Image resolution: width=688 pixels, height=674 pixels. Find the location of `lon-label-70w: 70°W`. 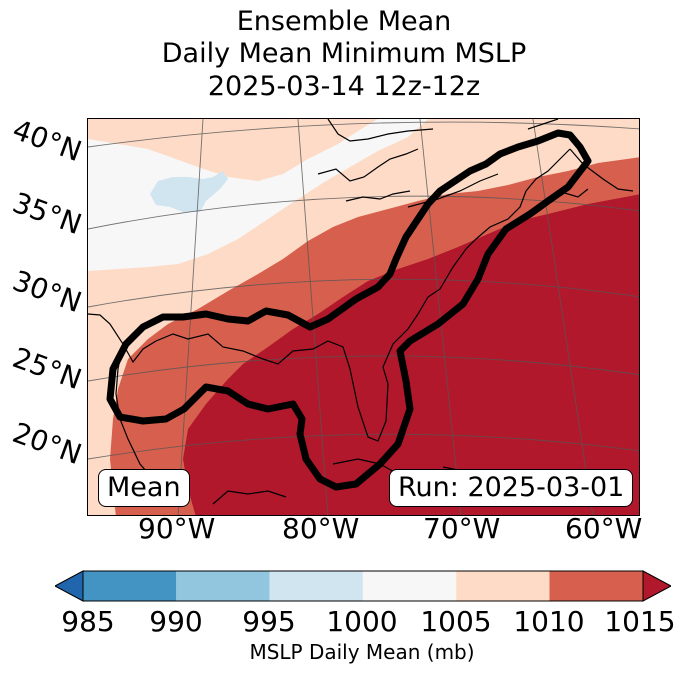

lon-label-70w: 70°W is located at coordinates (462, 528).